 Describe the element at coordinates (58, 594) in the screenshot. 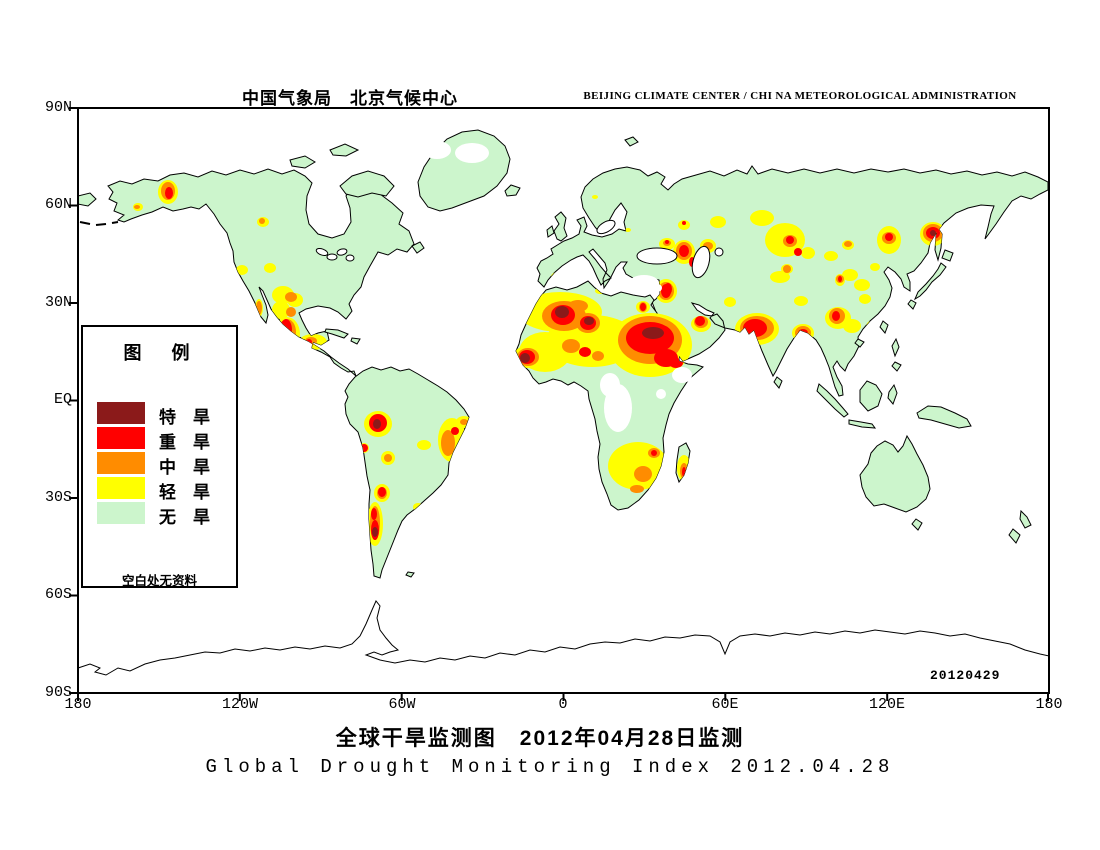

I see `lat-label-60s: 60S` at that location.